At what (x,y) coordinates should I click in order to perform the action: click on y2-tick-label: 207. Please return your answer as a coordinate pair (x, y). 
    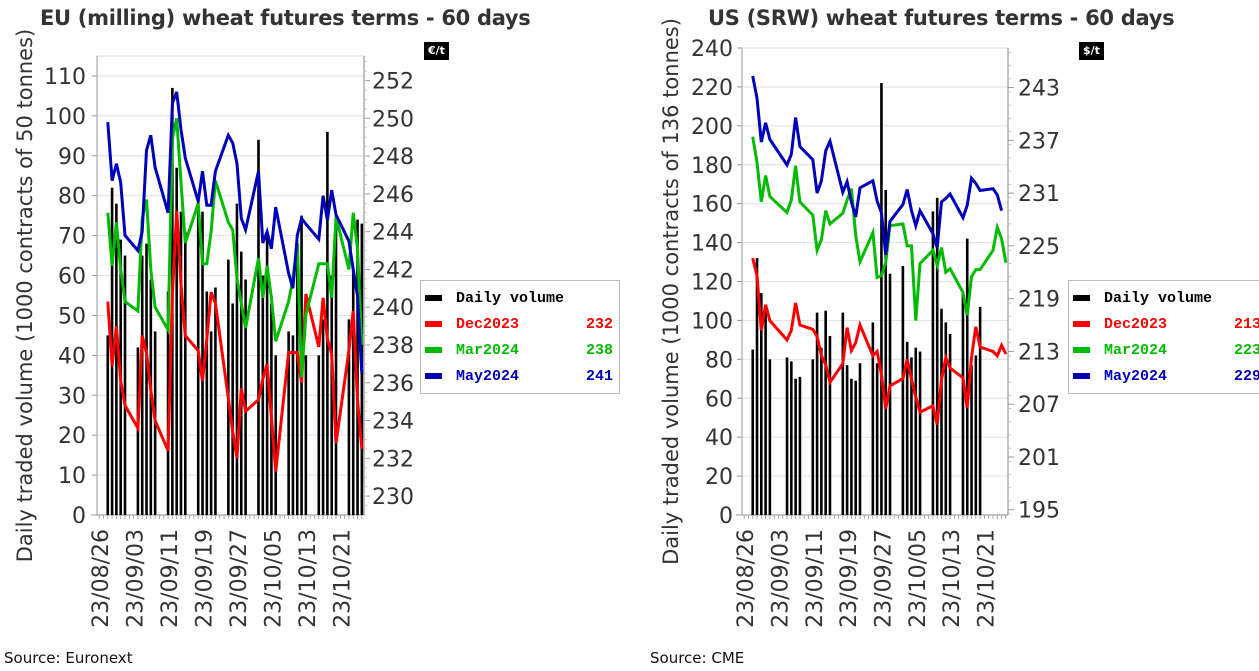
    Looking at the image, I should click on (1039, 405).